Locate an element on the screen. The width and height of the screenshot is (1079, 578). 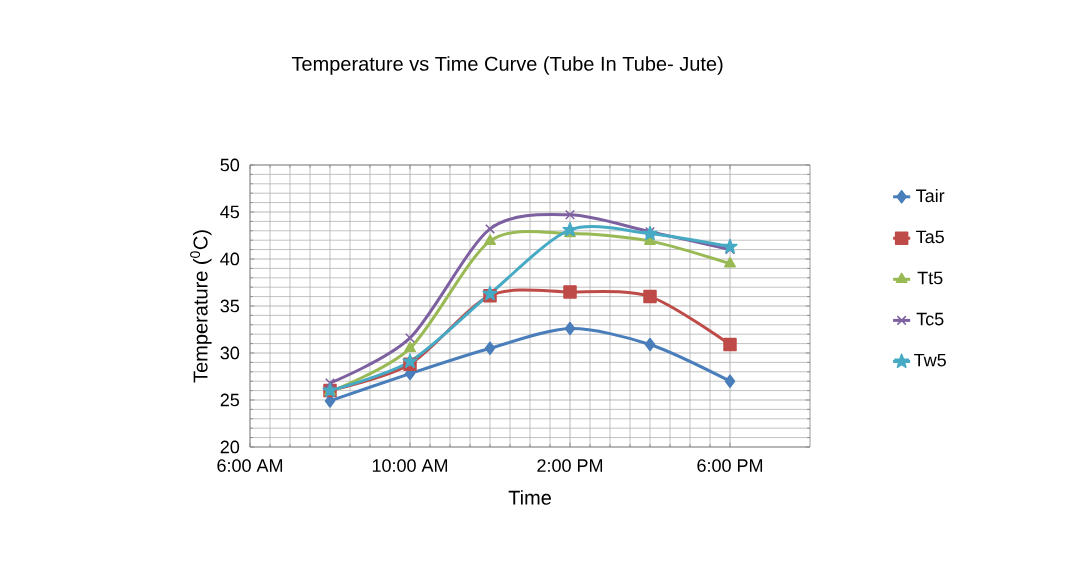
y-tick-label: 20 is located at coordinates (230, 447).